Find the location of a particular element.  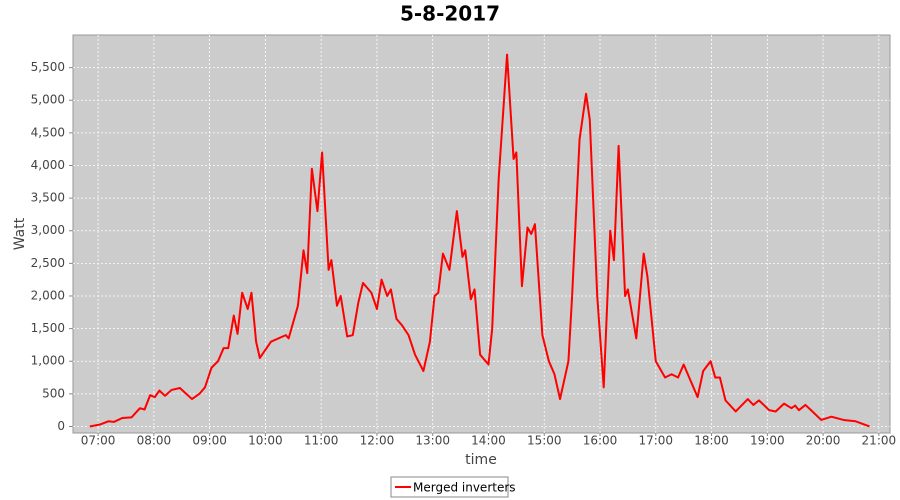

x-tick-label: 13:00 is located at coordinates (432, 441).